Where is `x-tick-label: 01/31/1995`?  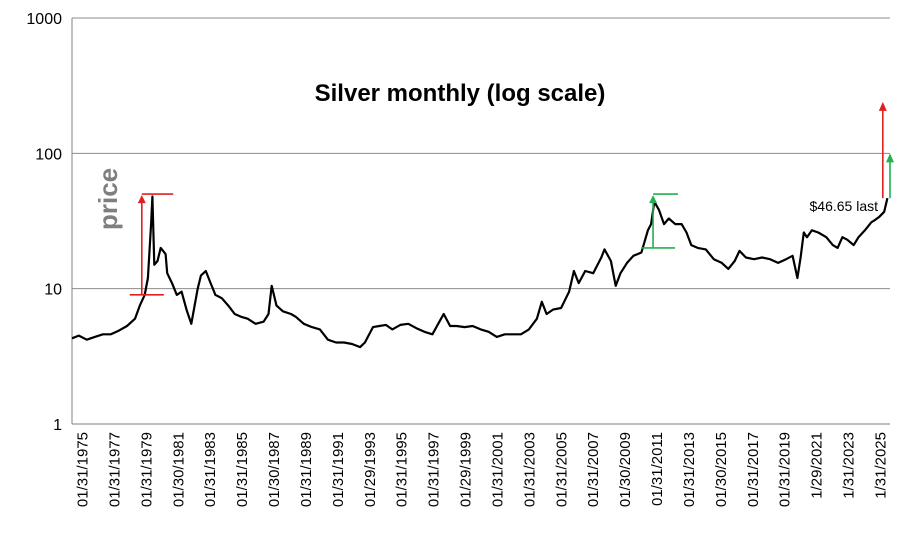
x-tick-label: 01/31/1995 is located at coordinates (402, 469).